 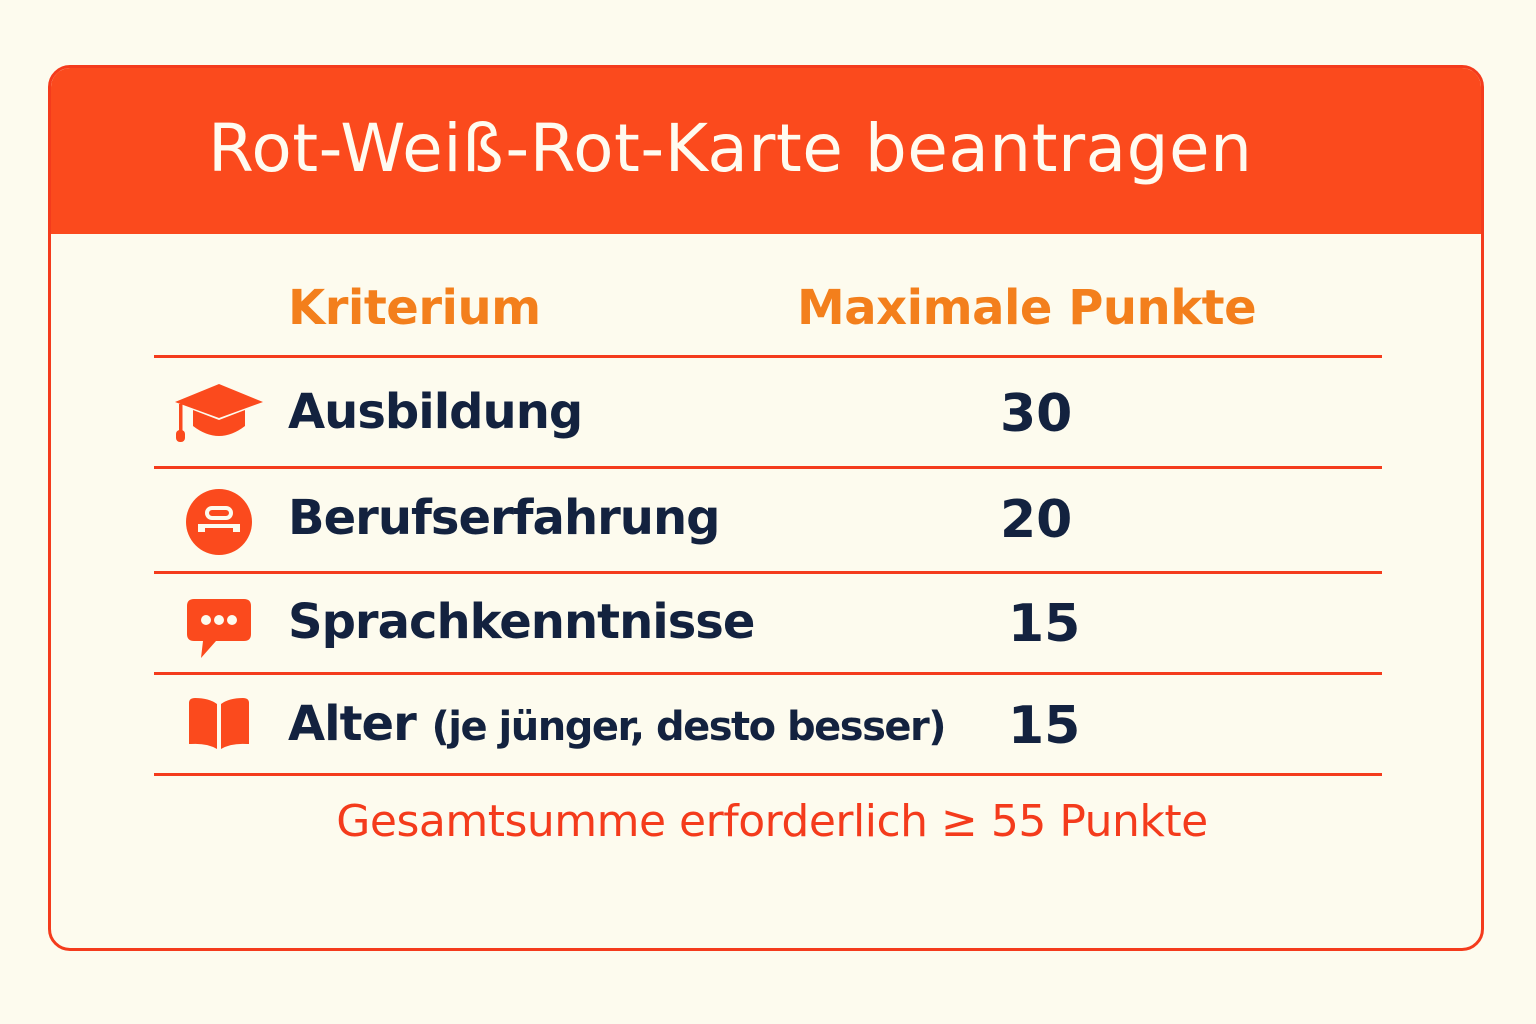 What do you see at coordinates (219, 524) in the screenshot?
I see `work-experience-icon` at bounding box center [219, 524].